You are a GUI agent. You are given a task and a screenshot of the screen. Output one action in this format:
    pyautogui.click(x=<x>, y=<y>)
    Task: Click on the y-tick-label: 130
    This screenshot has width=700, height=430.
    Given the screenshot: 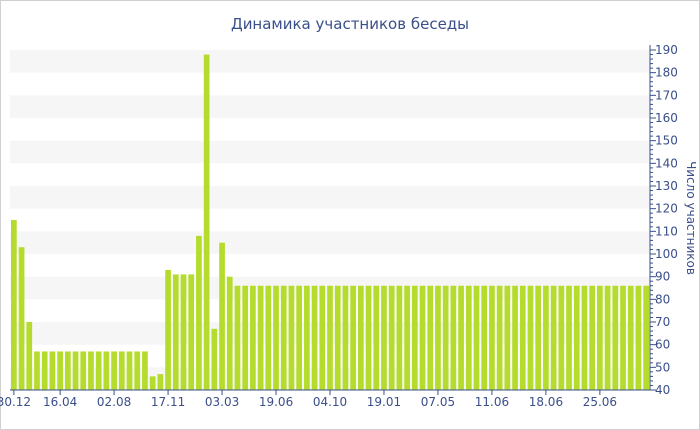 What is the action you would take?
    pyautogui.click(x=666, y=186)
    